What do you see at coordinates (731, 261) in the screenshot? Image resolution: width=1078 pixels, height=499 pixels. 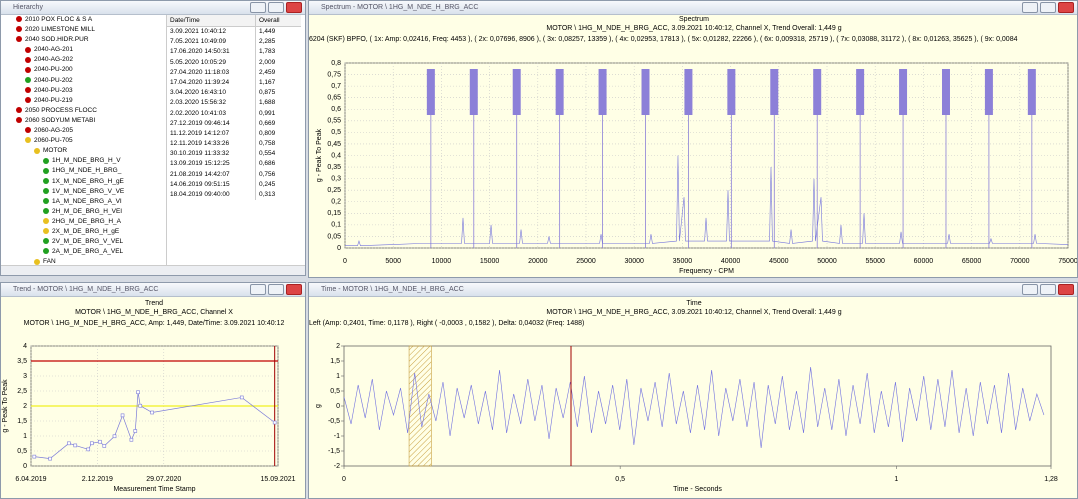 I see `x-tick-label: 40000` at bounding box center [731, 261].